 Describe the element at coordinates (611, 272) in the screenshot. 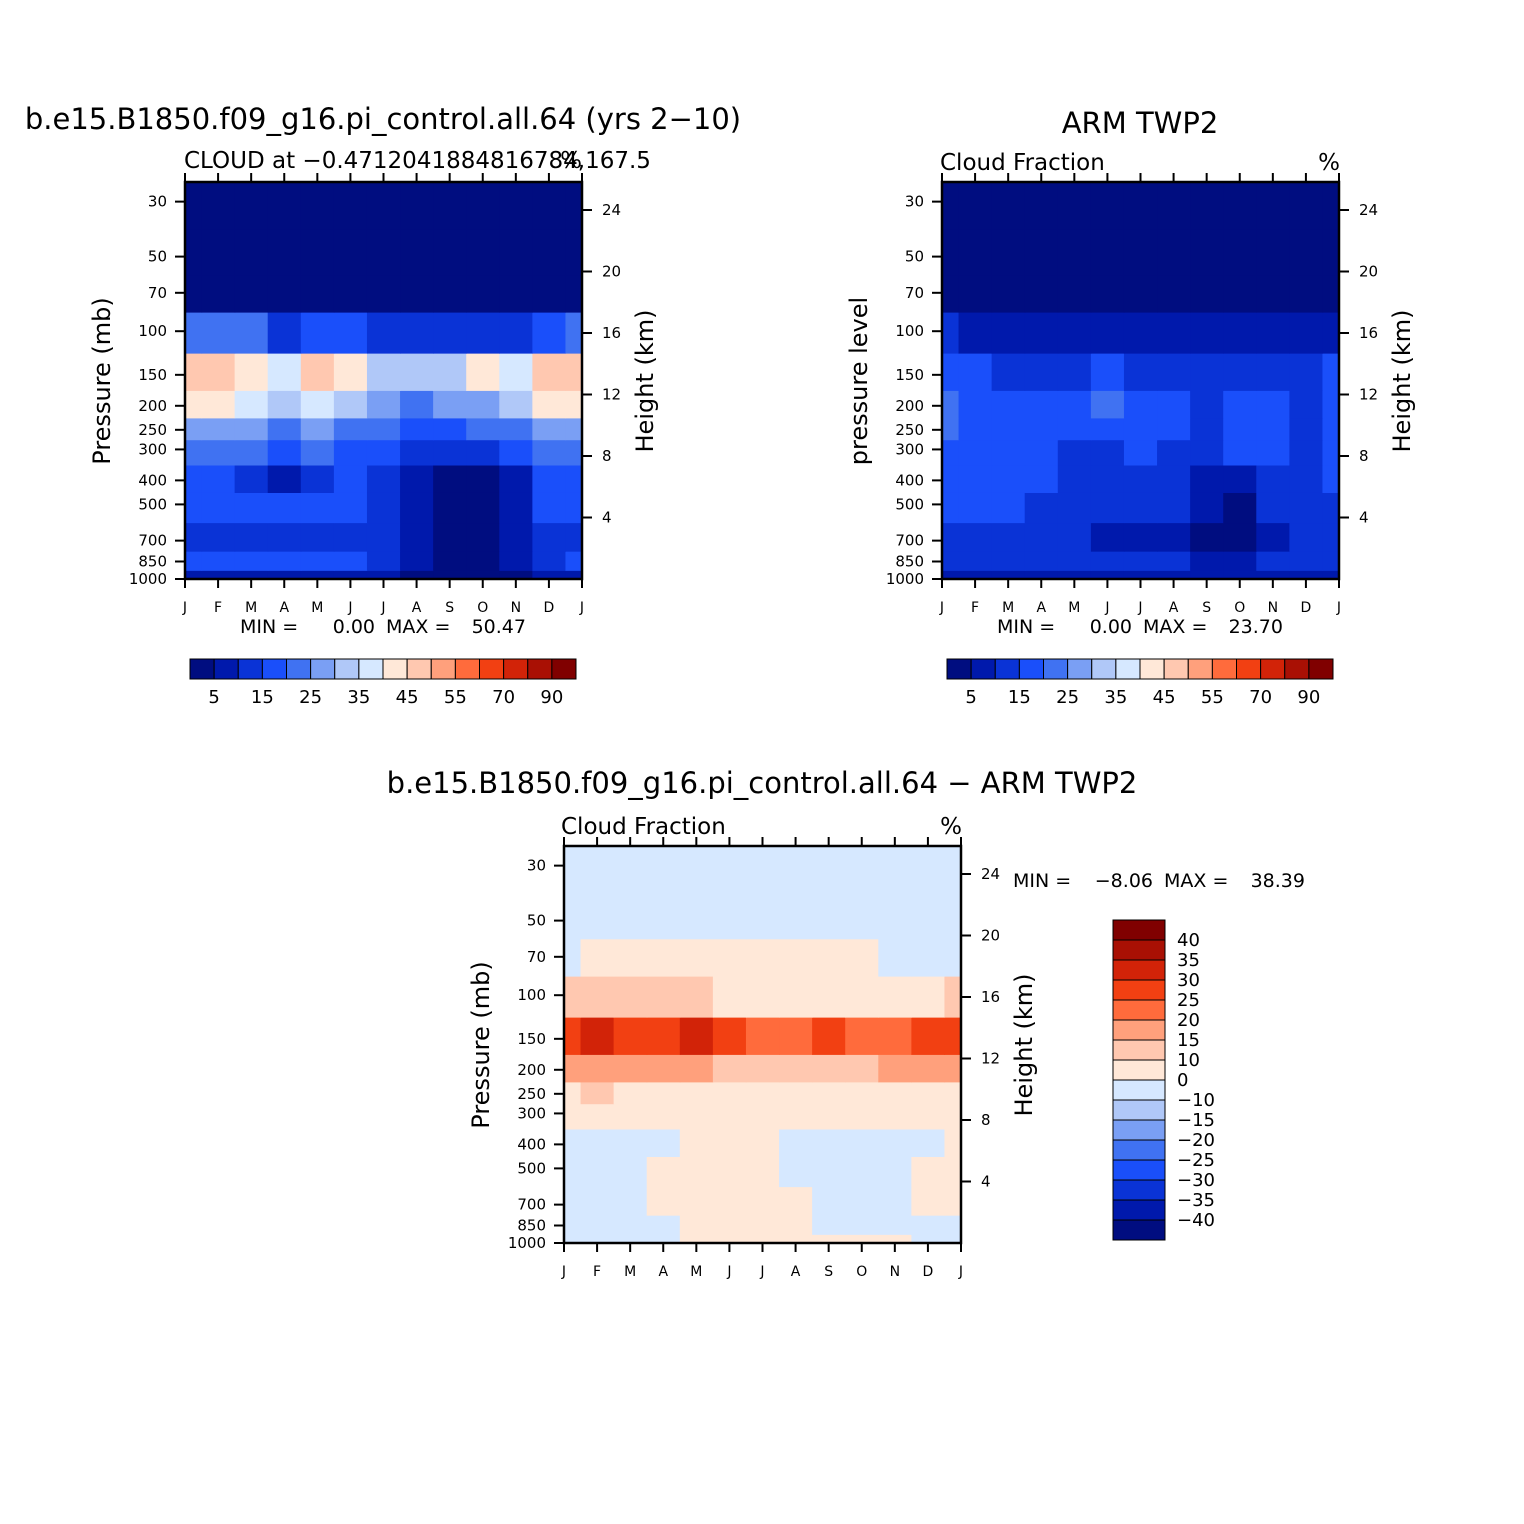

I see `y-right-tick-label: 20` at that location.